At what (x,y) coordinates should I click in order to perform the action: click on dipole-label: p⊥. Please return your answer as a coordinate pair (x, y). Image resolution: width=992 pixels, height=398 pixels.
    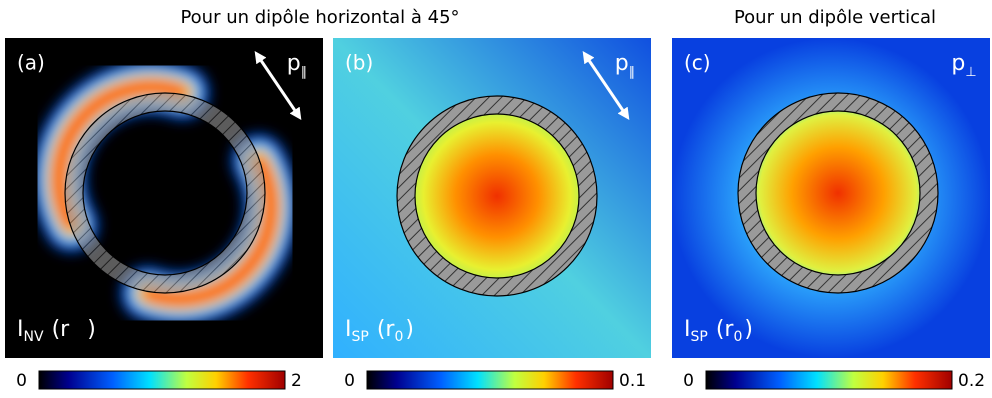
    Looking at the image, I should click on (963, 65).